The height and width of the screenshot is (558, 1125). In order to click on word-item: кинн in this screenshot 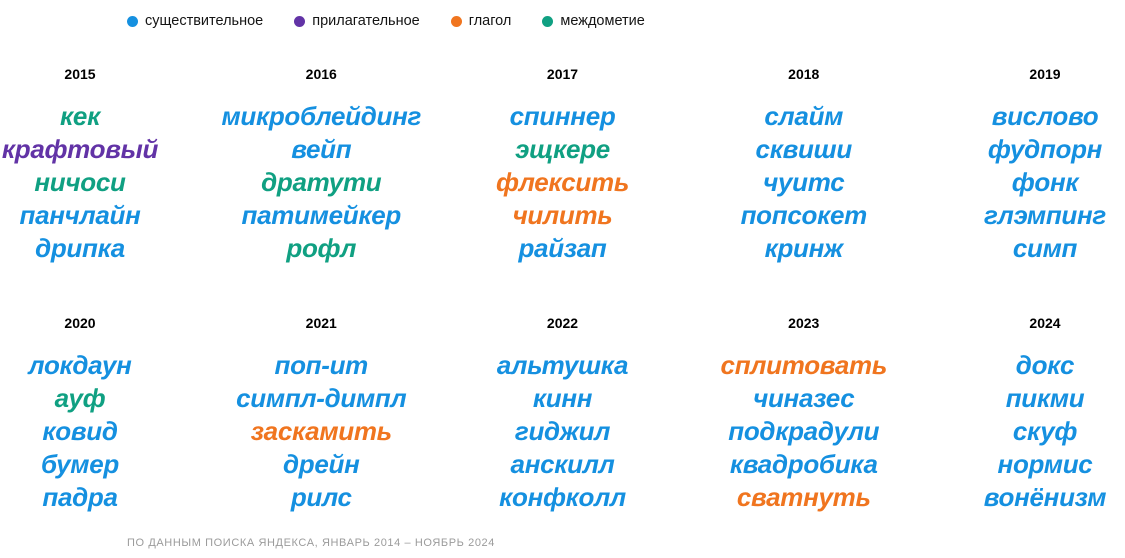, I will do `click(562, 398)`.